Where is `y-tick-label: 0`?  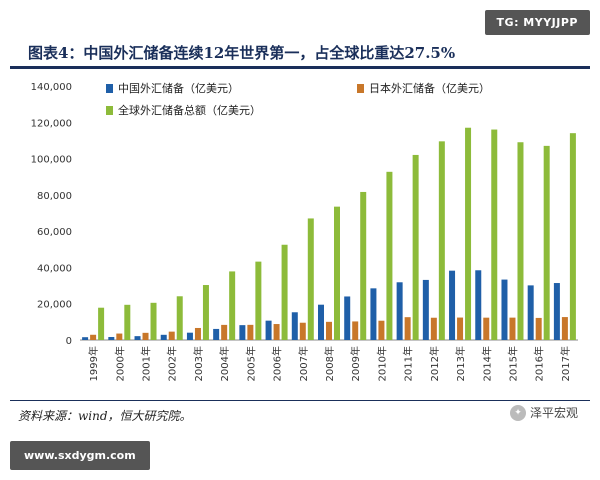
y-tick-label: 0 is located at coordinates (69, 341).